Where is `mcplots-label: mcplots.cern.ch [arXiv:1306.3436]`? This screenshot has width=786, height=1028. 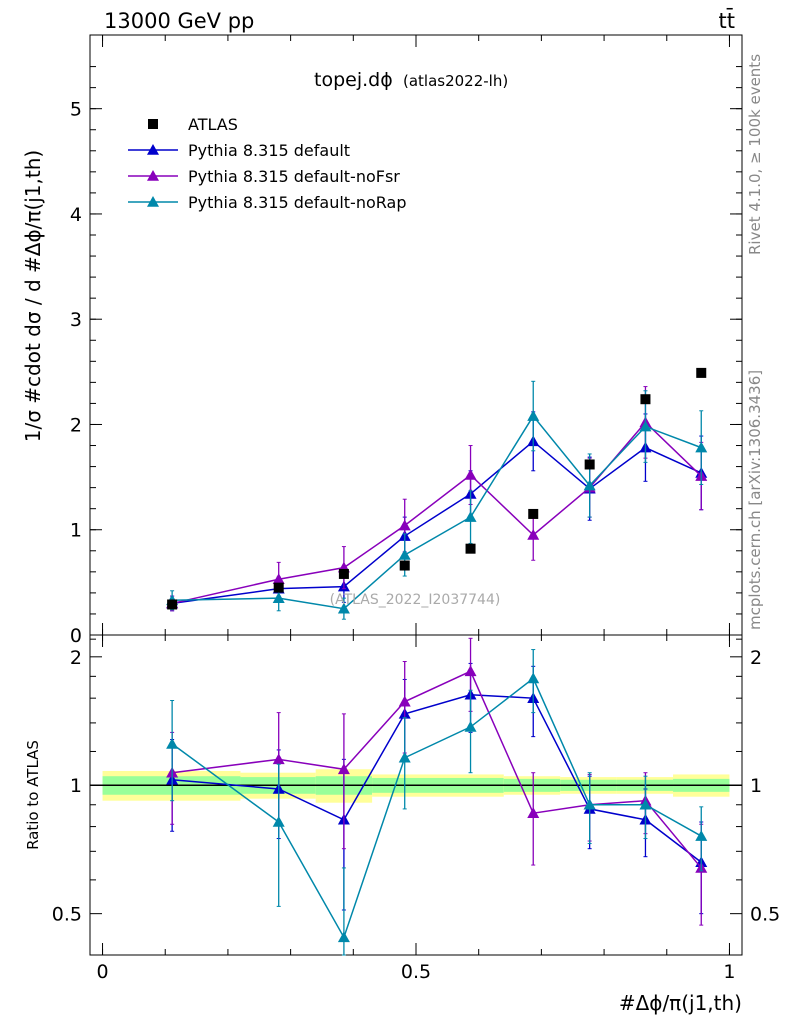
mcplots-label: mcplots.cern.ch [arXiv:1306.3436] is located at coordinates (755, 500).